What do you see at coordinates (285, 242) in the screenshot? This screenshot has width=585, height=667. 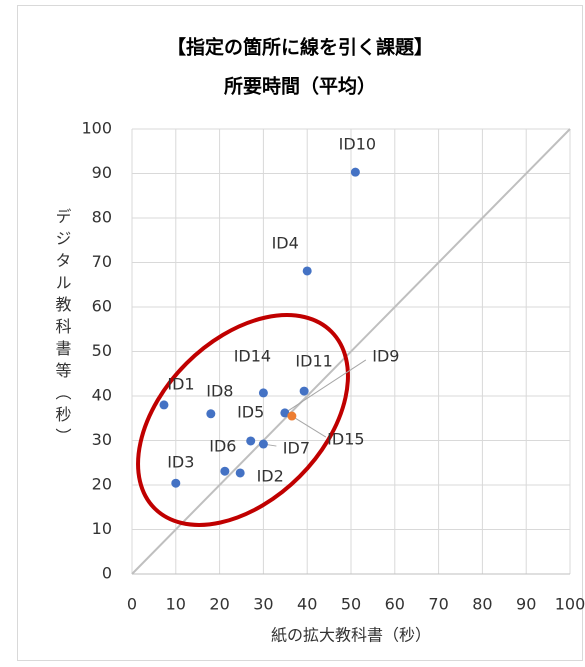 I see `point-label: ID4` at bounding box center [285, 242].